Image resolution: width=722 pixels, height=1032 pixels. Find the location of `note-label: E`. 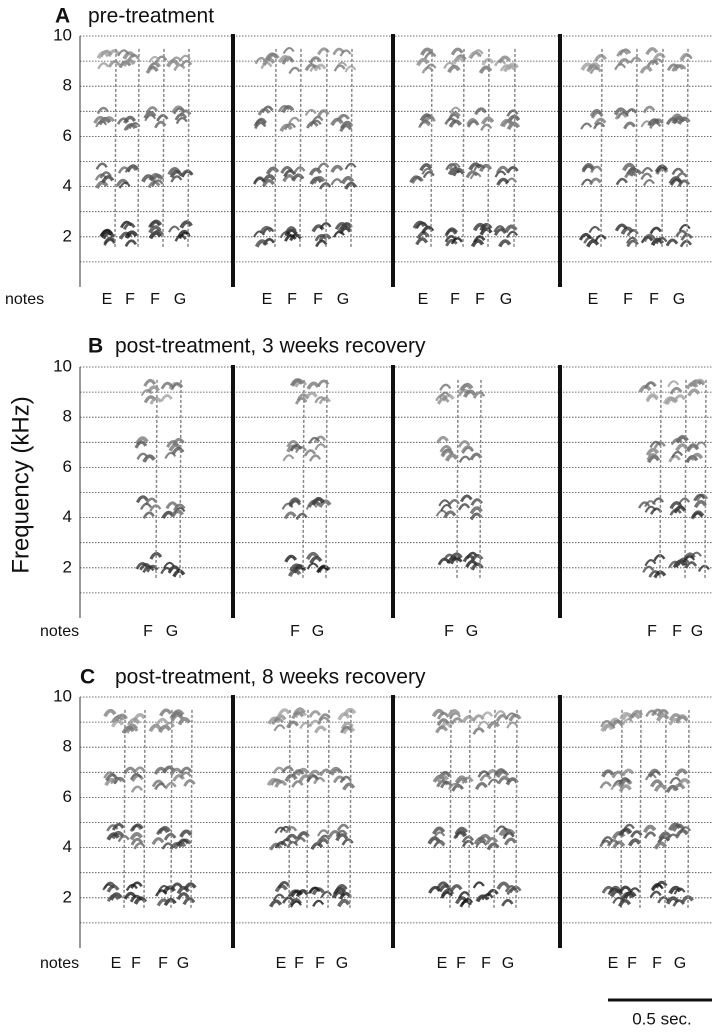

note-label: E is located at coordinates (116, 963).